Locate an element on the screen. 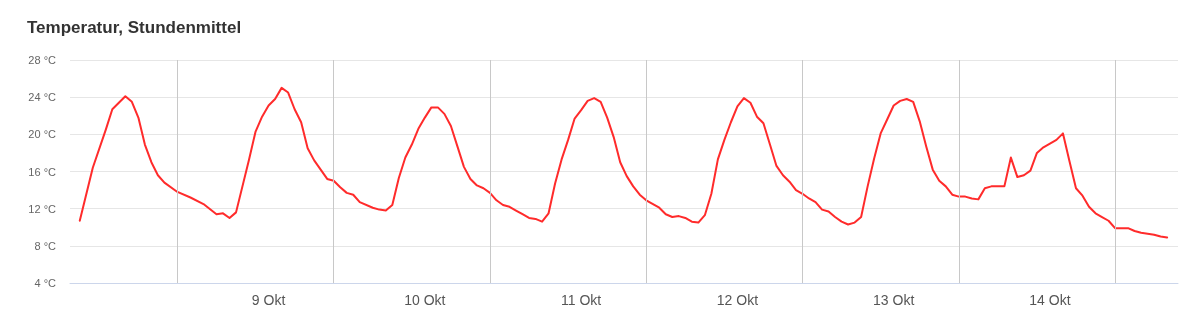 The width and height of the screenshot is (1200, 330). y-tick-label: 28 °C is located at coordinates (42, 60).